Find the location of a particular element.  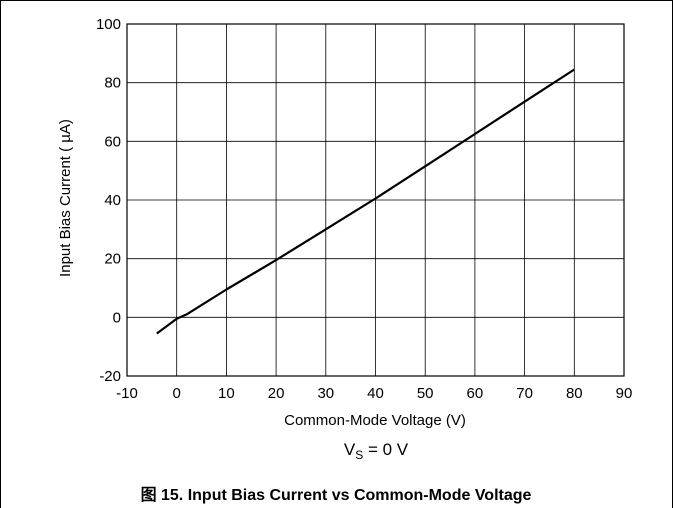

x-tick-labels: -10 0 10 20 30 40 50 60 70 80 90 is located at coordinates (374, 393).